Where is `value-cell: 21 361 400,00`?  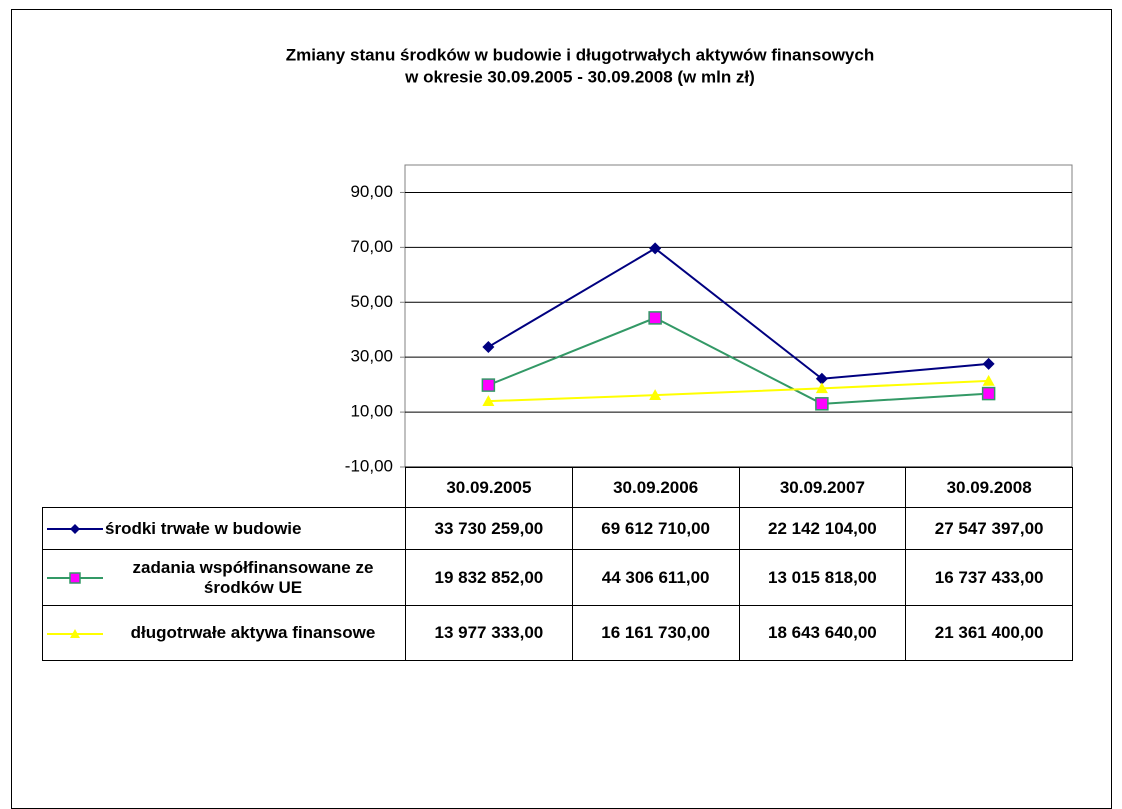
value-cell: 21 361 400,00 is located at coordinates (989, 633).